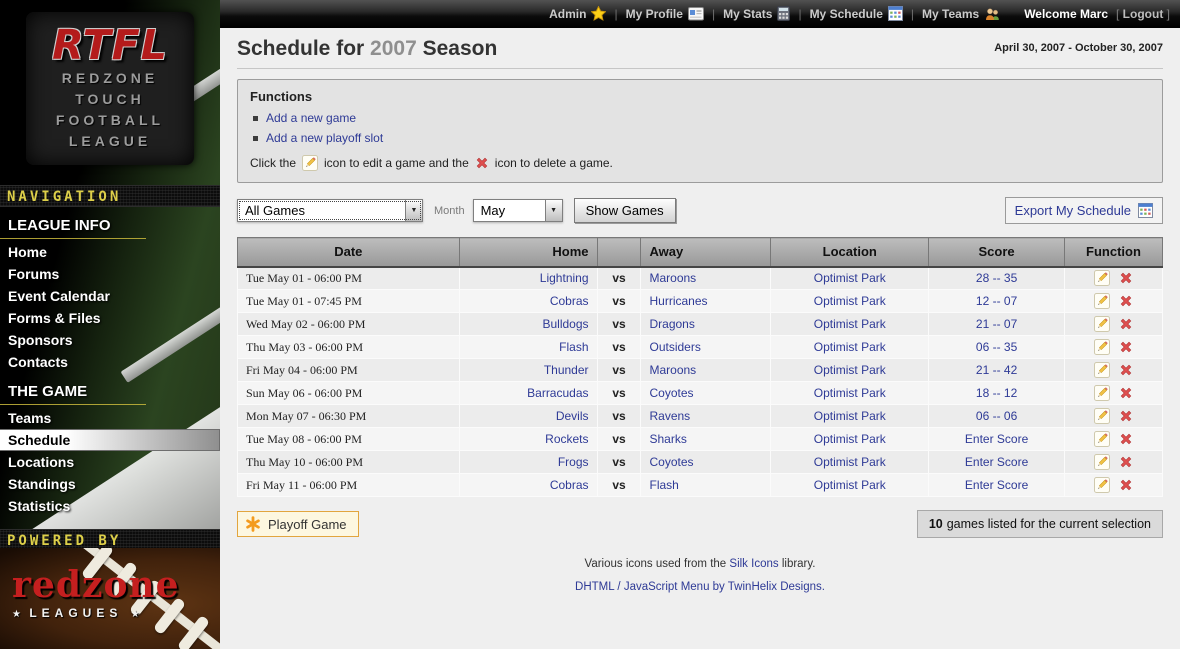 The height and width of the screenshot is (649, 1180). I want to click on sidebar-item-teams: Teams, so click(30, 418).